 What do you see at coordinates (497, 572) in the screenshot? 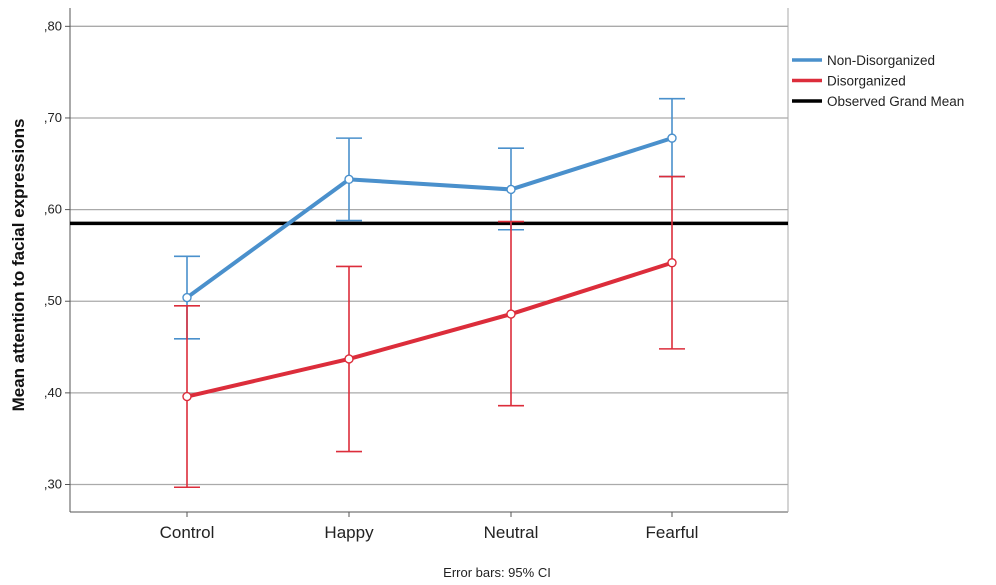
I see `footnote: Error bars: 95% CI` at bounding box center [497, 572].